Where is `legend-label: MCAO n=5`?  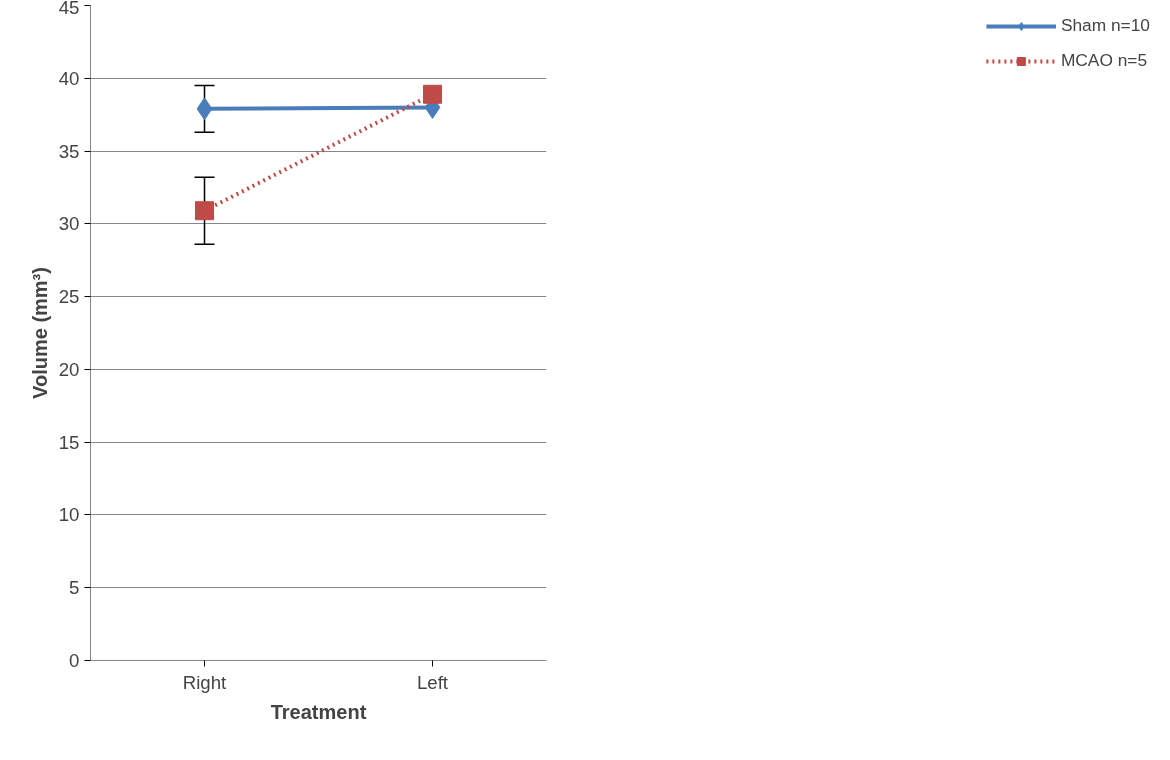 legend-label: MCAO n=5 is located at coordinates (1104, 60).